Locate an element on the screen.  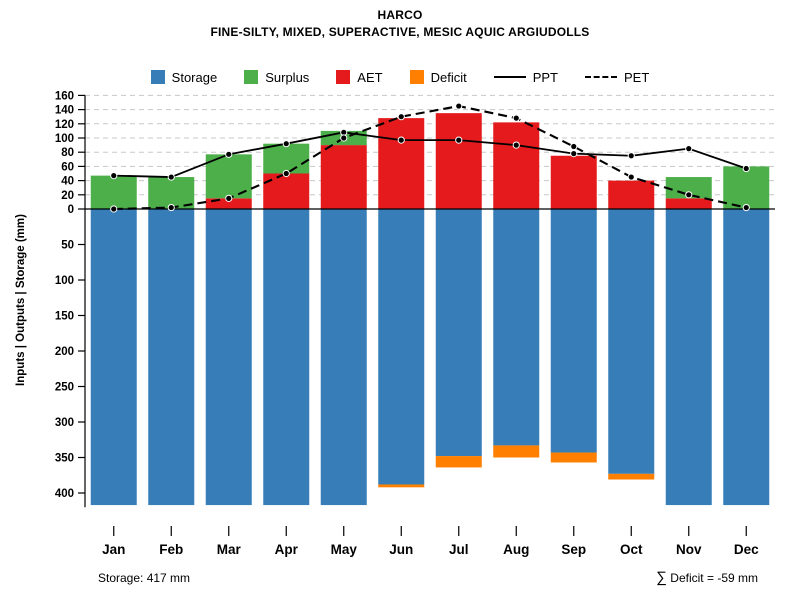
ppt-line-sample-icon is located at coordinates (509, 77).